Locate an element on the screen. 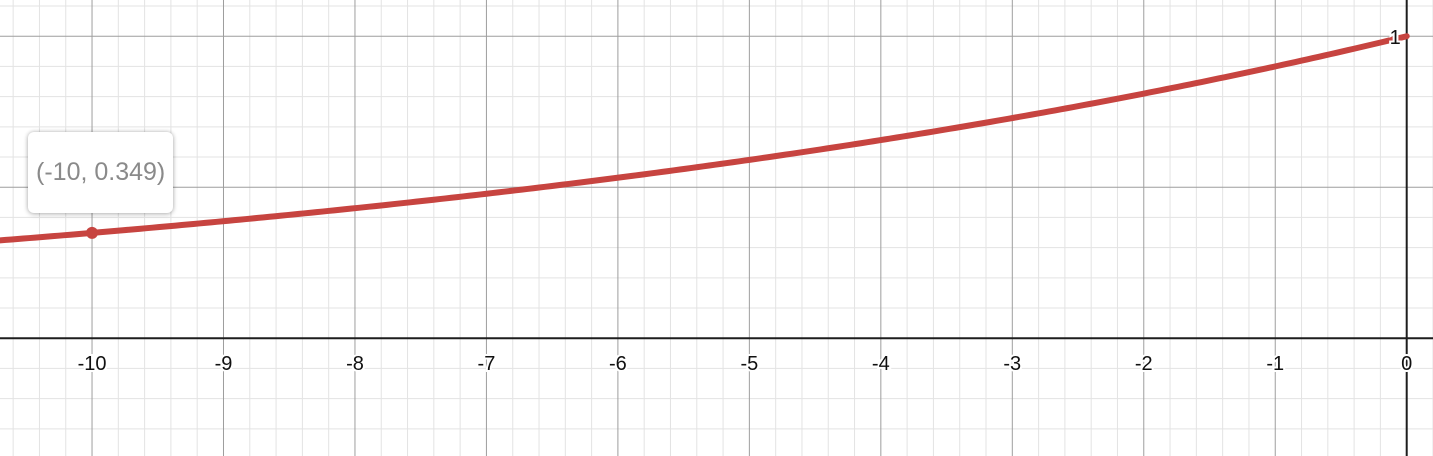 This screenshot has height=456, width=1433. point-layer is located at coordinates (92, 232).